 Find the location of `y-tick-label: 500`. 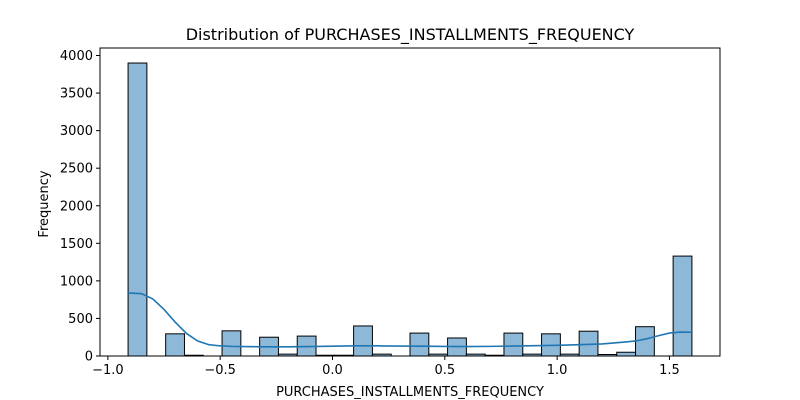

y-tick-label: 500 is located at coordinates (80, 319).